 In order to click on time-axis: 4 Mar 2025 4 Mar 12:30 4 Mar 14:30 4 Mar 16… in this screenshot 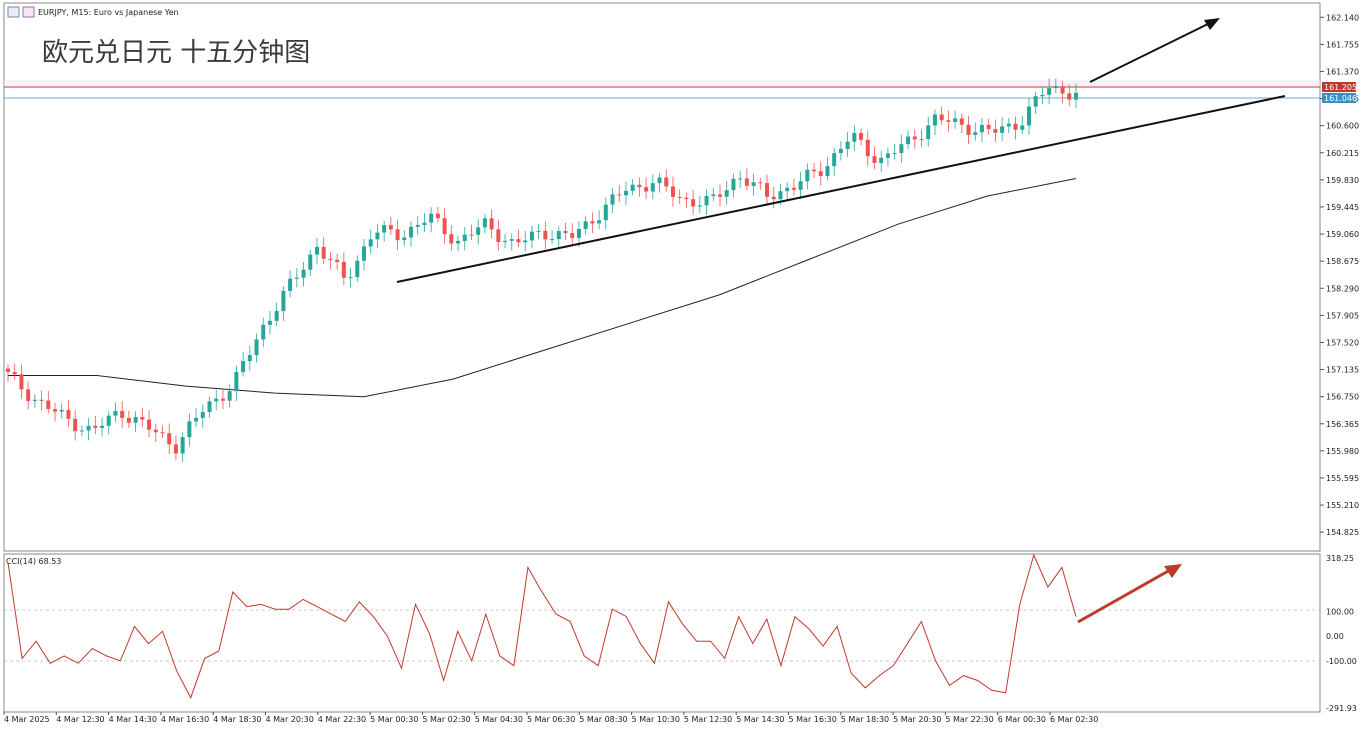, I will do `click(550, 718)`.